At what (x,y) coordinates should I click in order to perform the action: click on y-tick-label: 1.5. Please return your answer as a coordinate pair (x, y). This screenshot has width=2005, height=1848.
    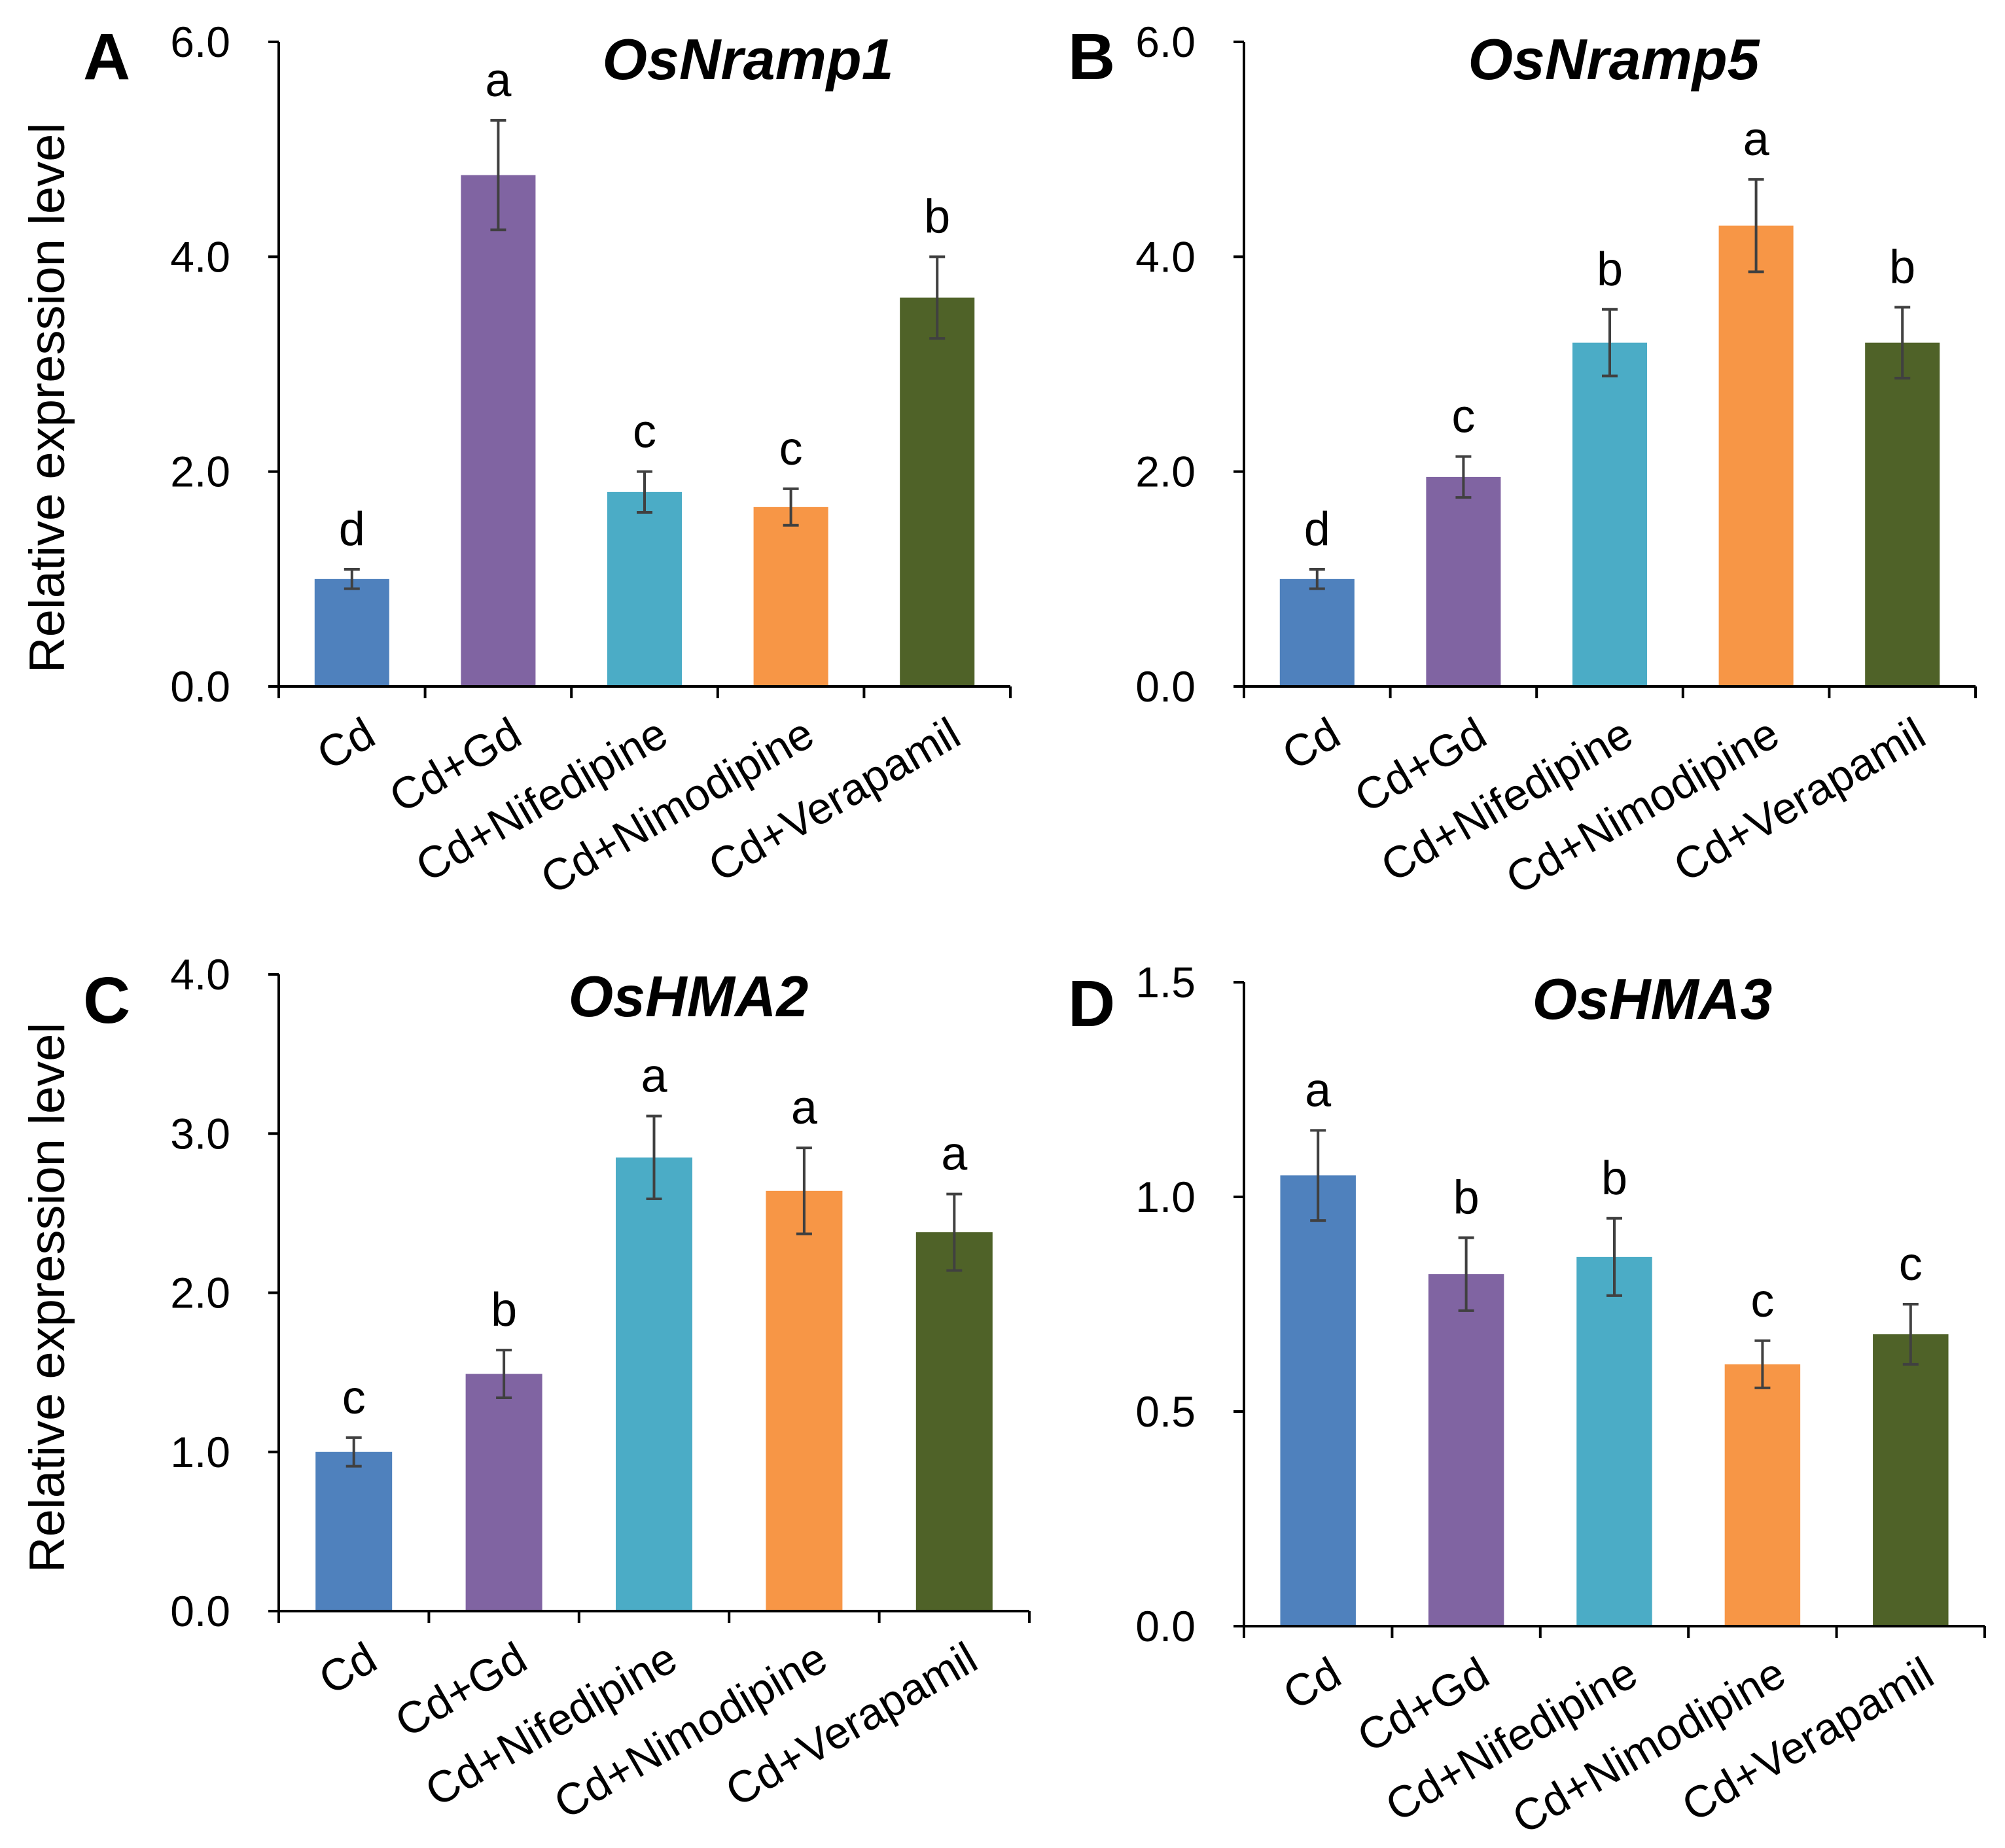
    Looking at the image, I should click on (1165, 982).